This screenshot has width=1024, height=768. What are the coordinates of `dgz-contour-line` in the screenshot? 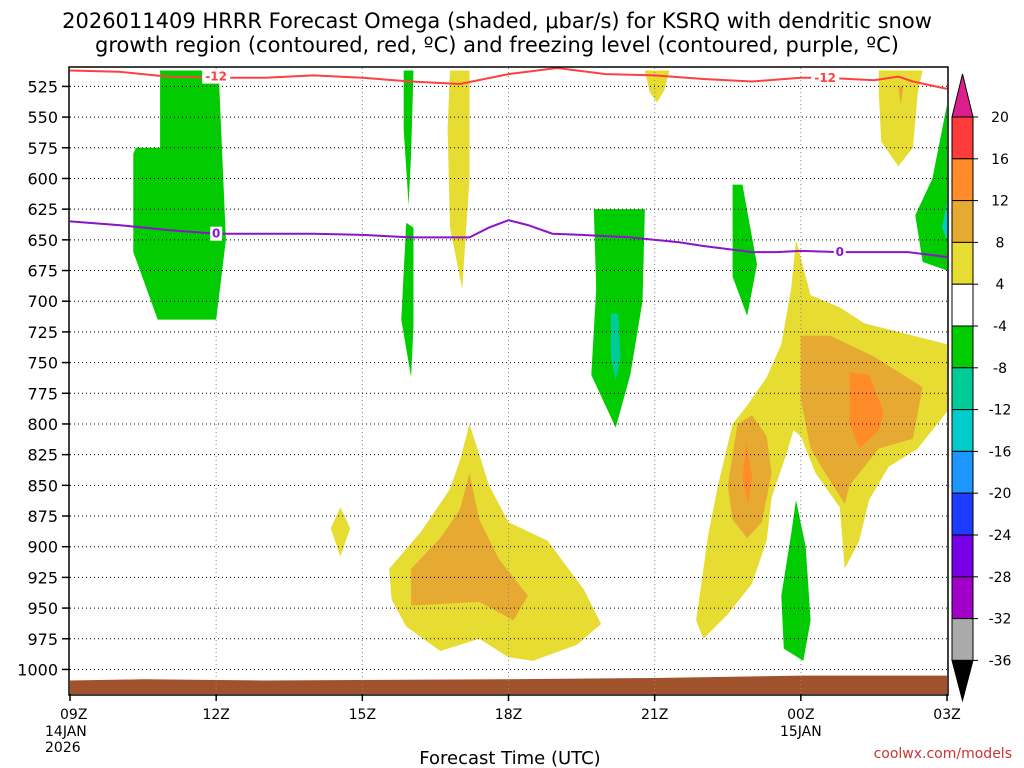 It's located at (508, 78).